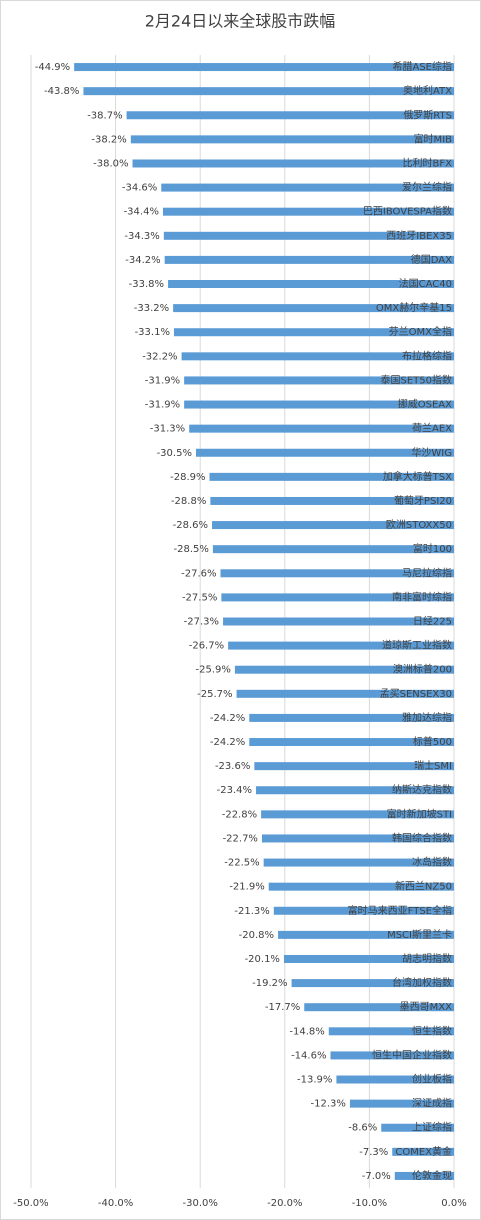 The height and width of the screenshot is (1220, 481). What do you see at coordinates (431, 452) in the screenshot?
I see `category-label: 华沙WIG` at bounding box center [431, 452].